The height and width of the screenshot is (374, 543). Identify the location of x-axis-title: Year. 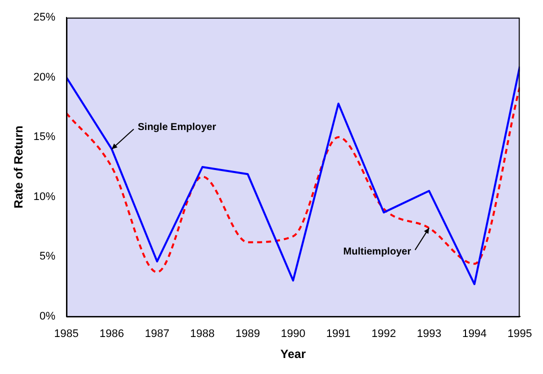
(293, 354).